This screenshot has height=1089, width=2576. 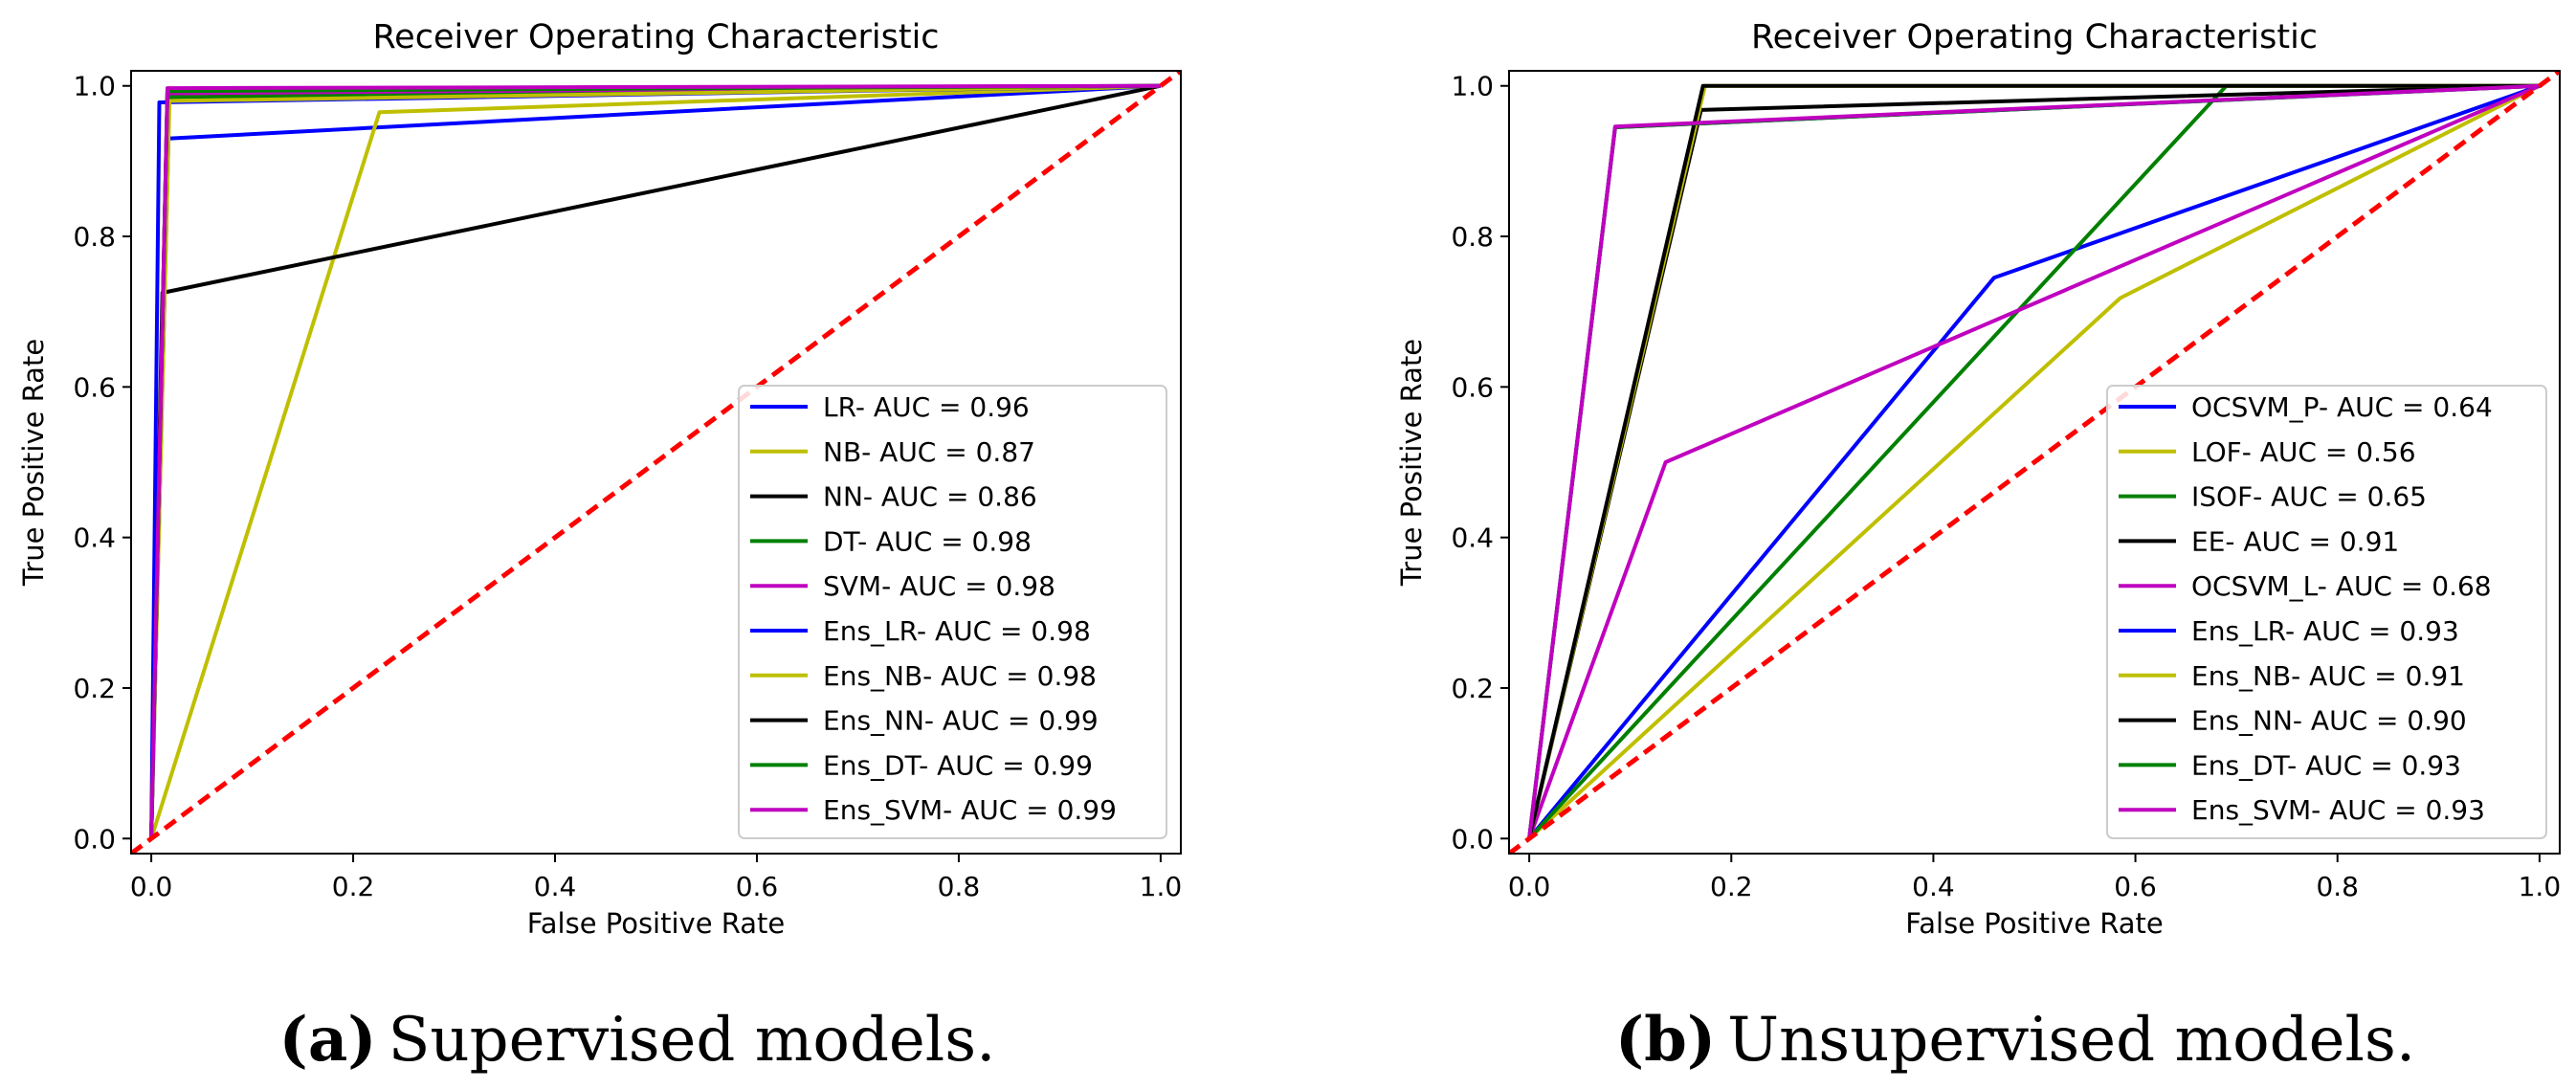 What do you see at coordinates (926, 407) in the screenshot?
I see `legend-label: LR- AUC = 0.96` at bounding box center [926, 407].